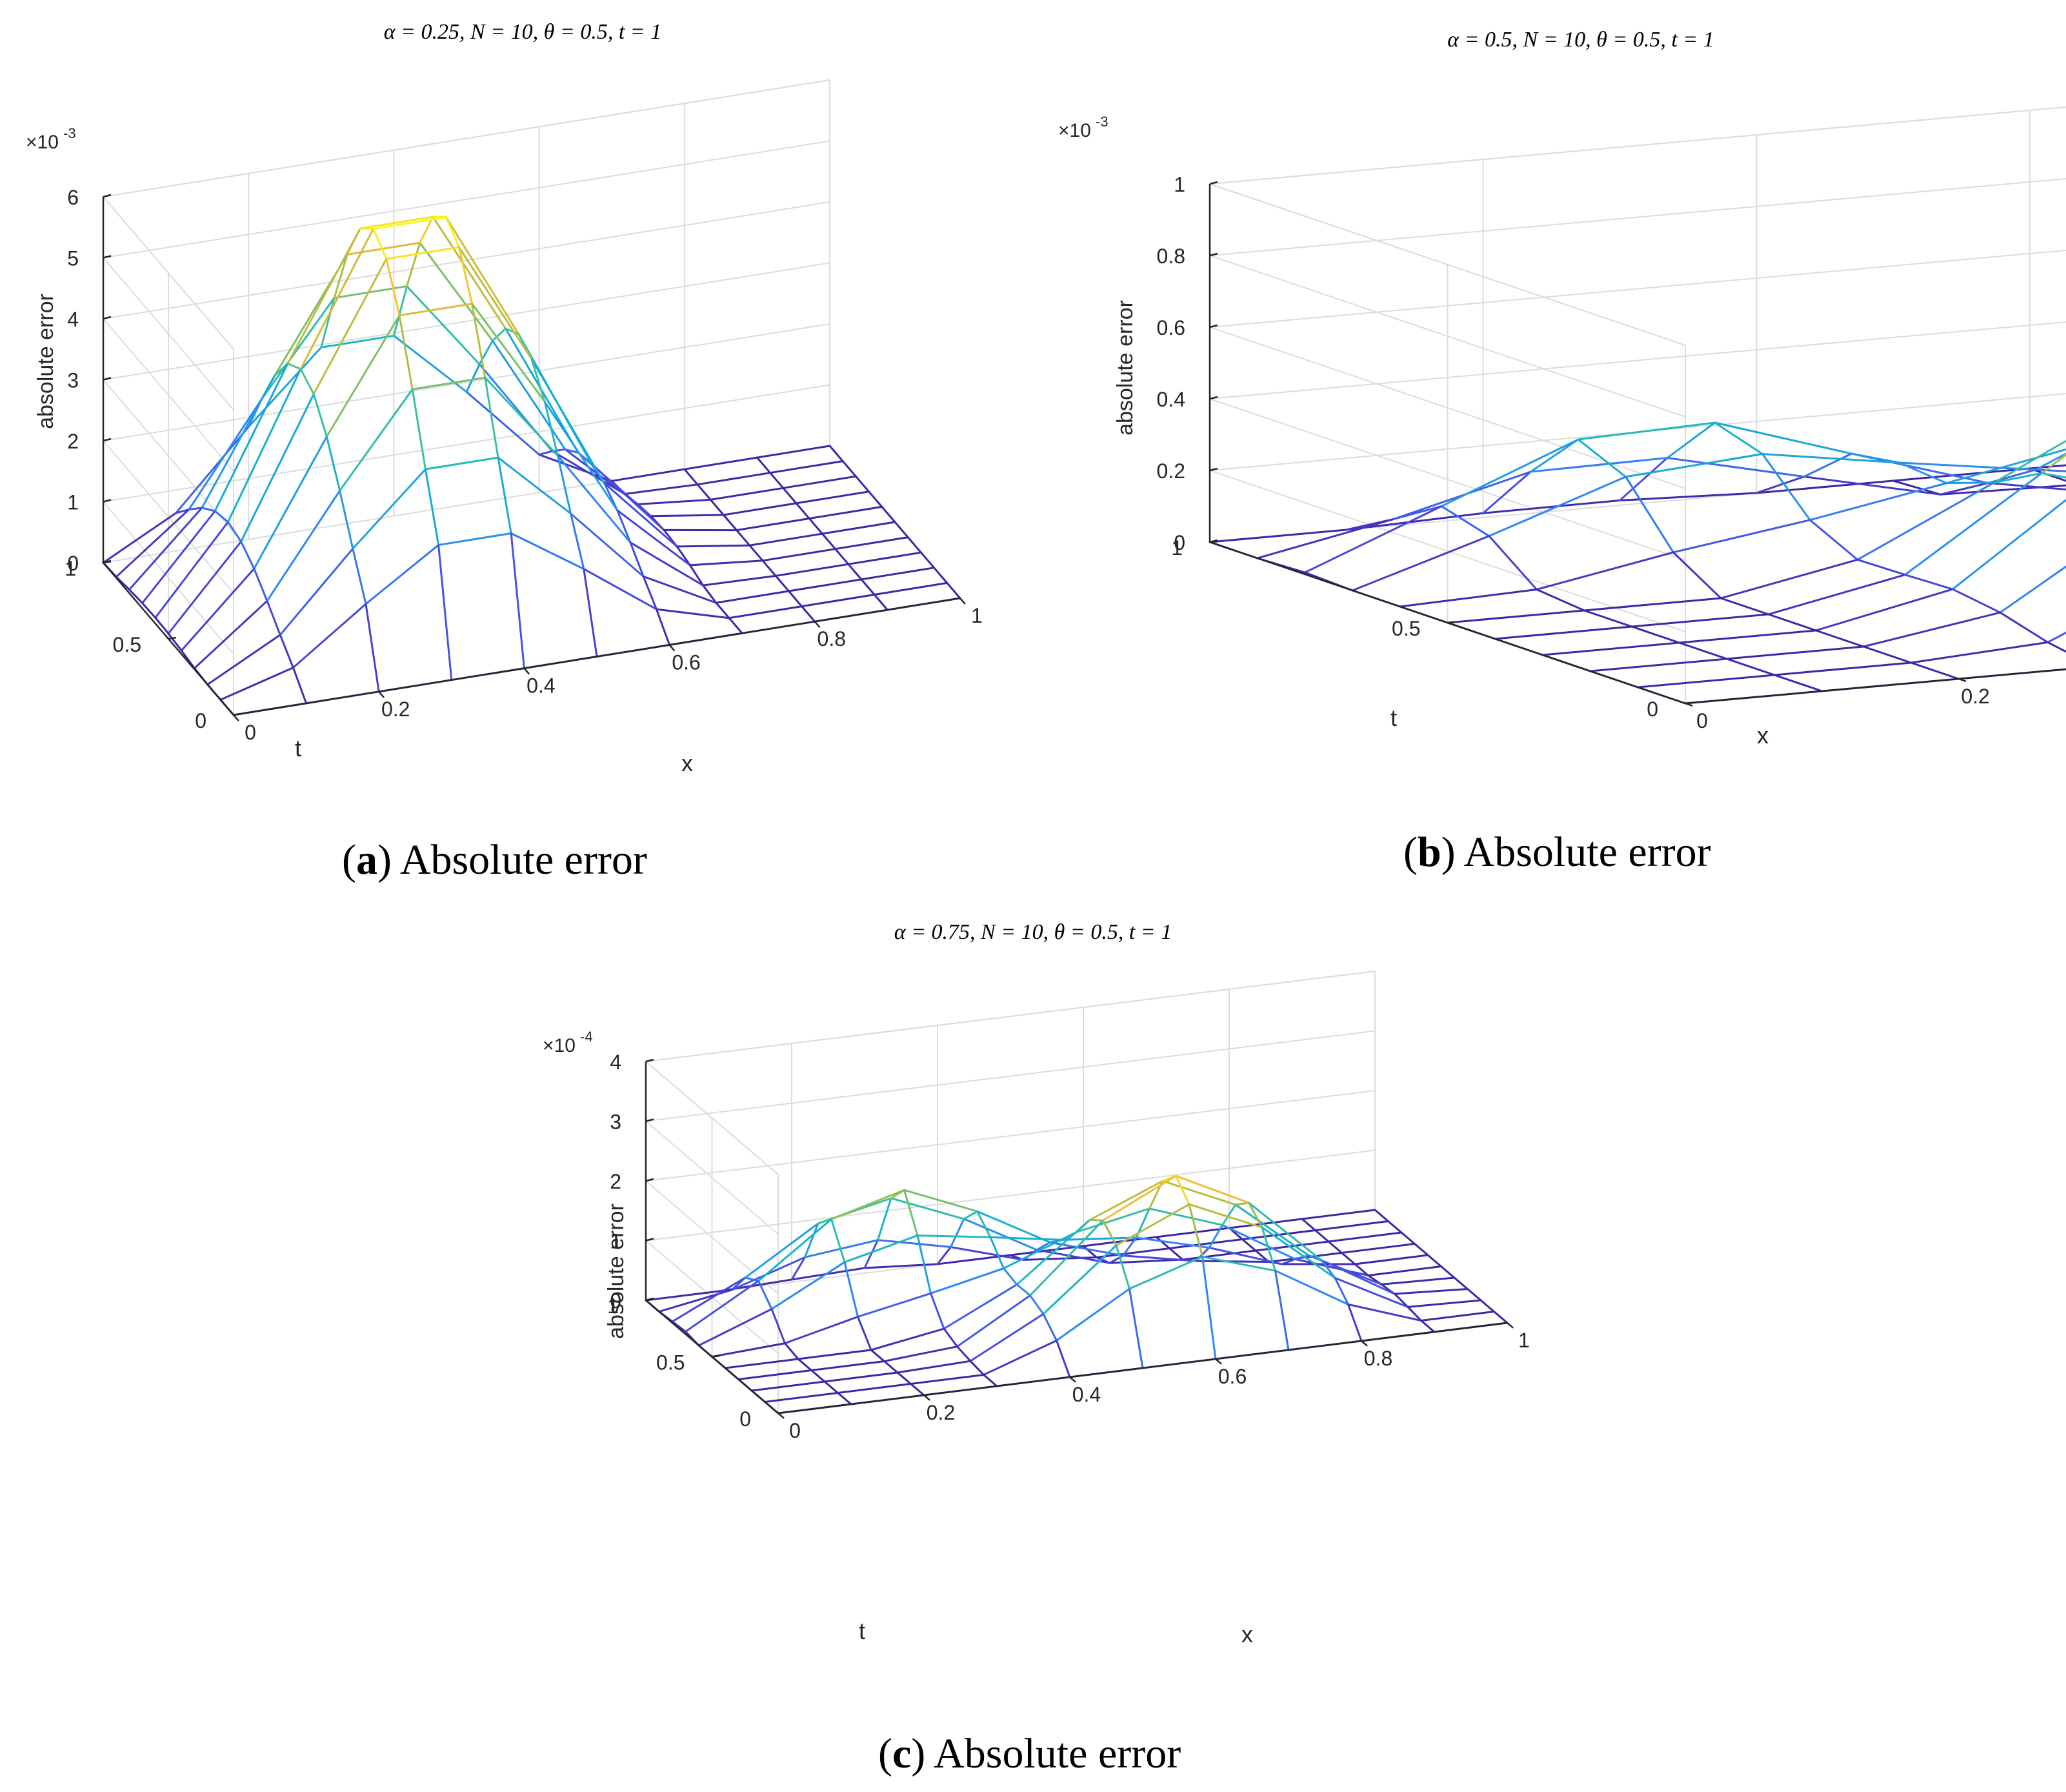  I want to click on x-tick-label-a-1: 0.2, so click(395, 709).